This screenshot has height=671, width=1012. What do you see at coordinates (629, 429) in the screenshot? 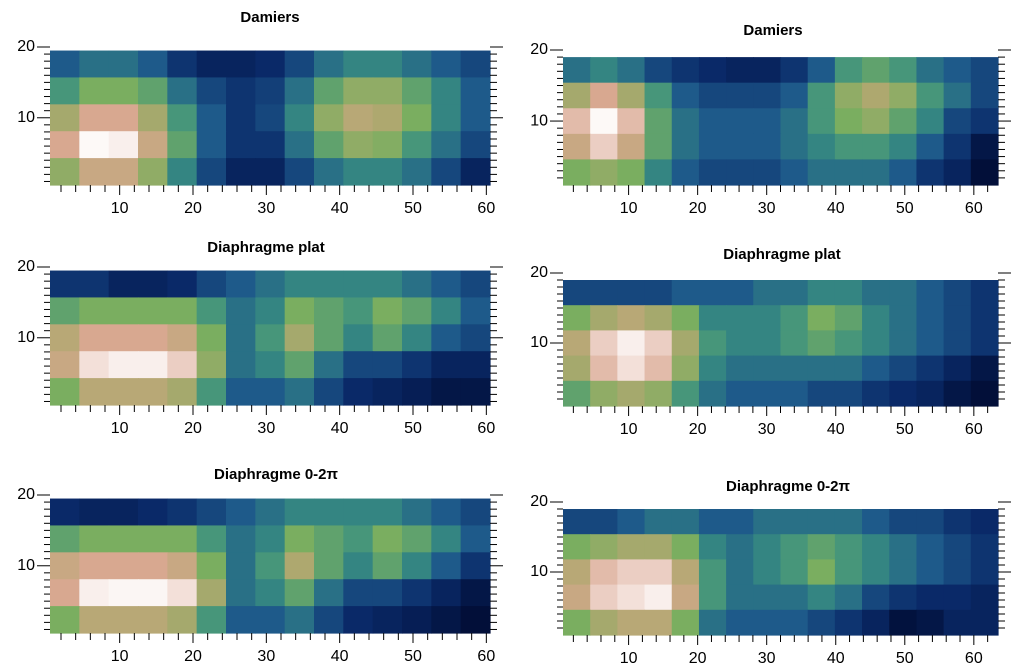
I see `x-tick-label: 10` at bounding box center [629, 429].